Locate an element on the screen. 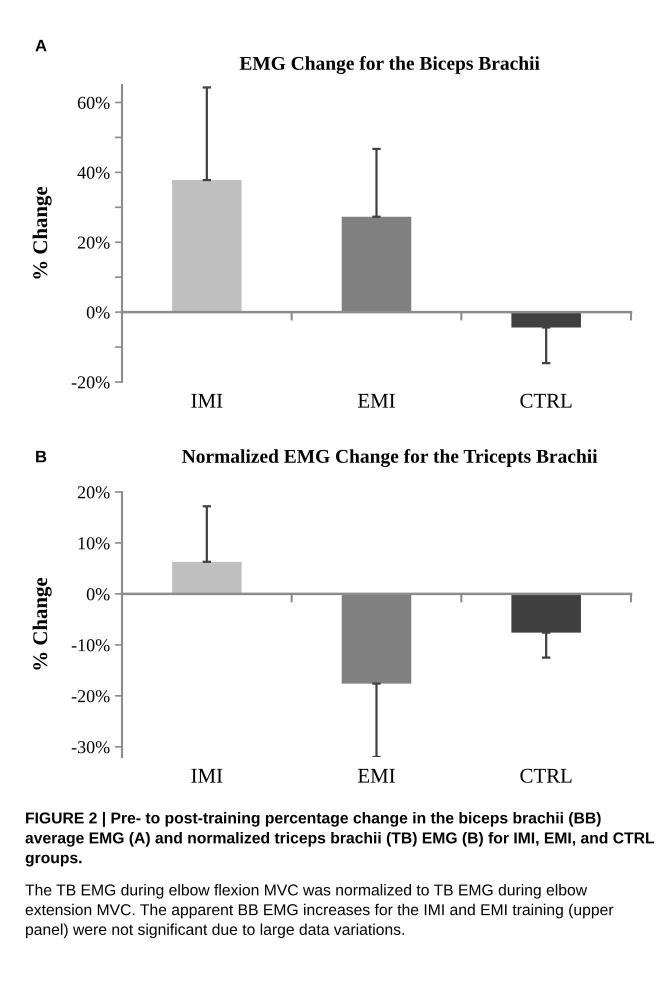 The height and width of the screenshot is (984, 657). y-tick-label: -10% is located at coordinates (91, 645).